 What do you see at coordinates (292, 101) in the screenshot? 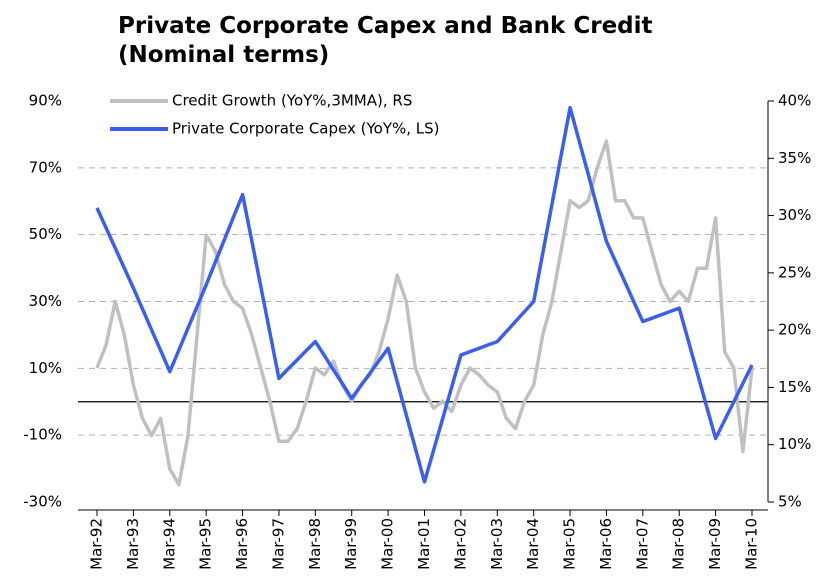
I see `legend-label: Credit Growth (YoY%,3MMA), RS` at bounding box center [292, 101].